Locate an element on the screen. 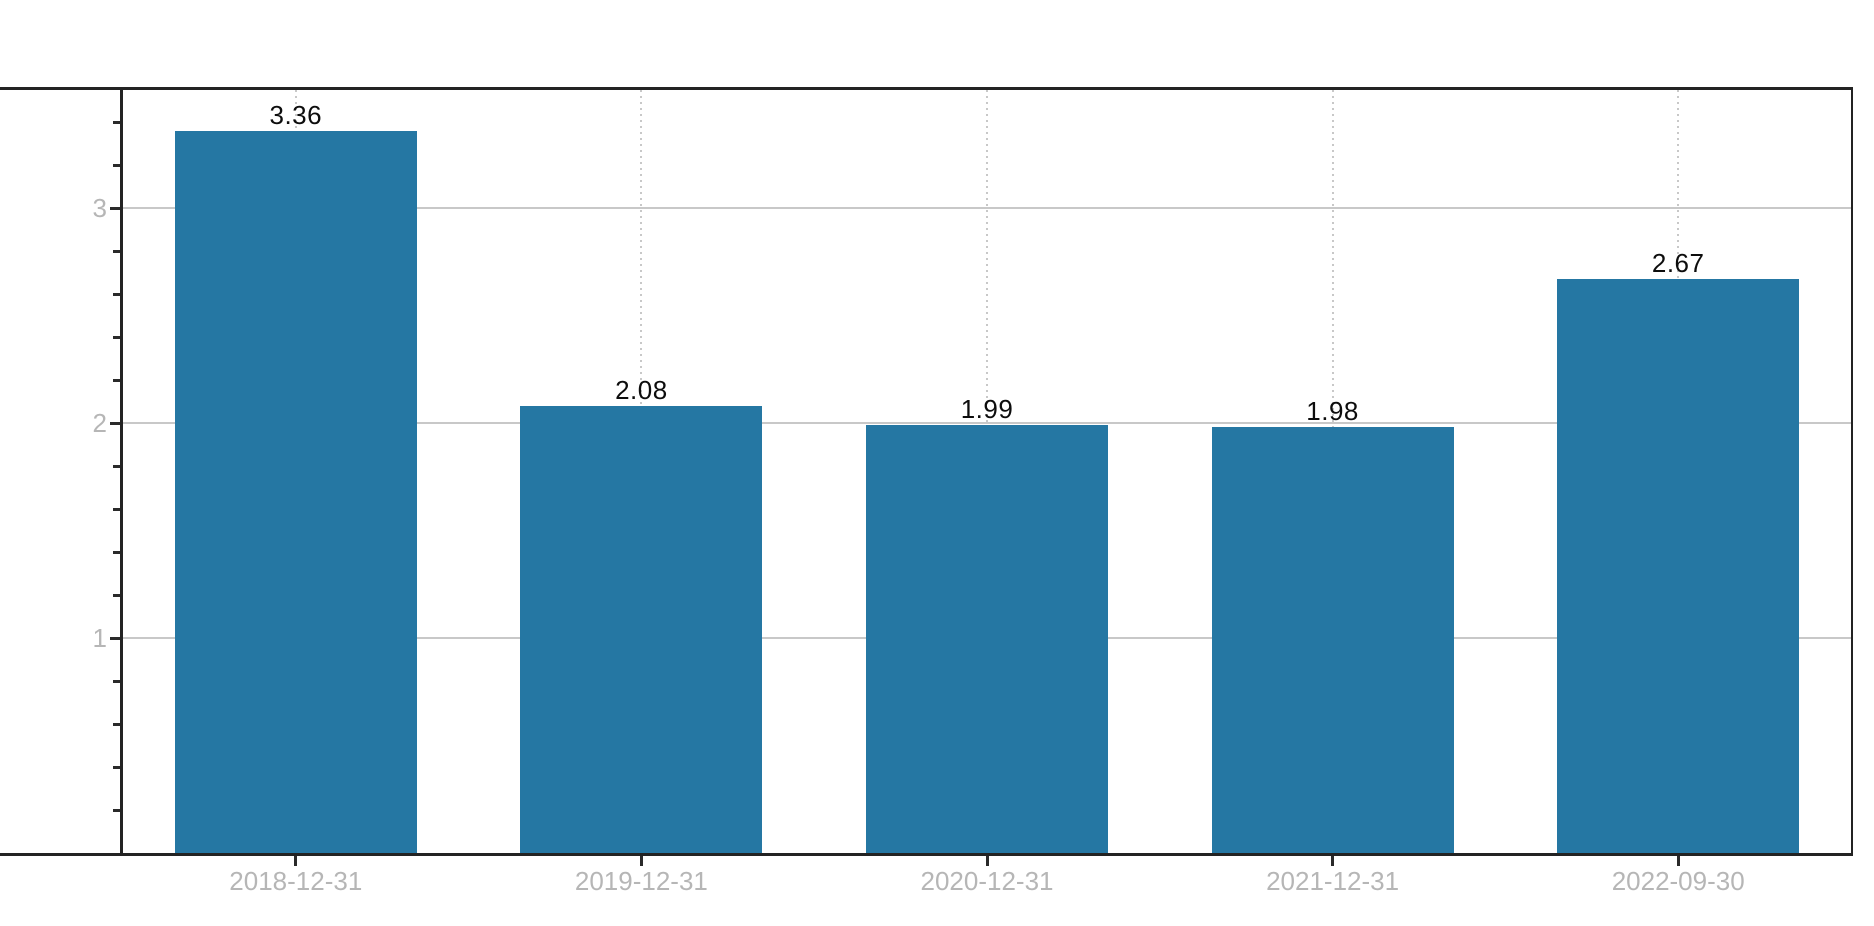 The width and height of the screenshot is (1874, 926). x-tick-label: 2022-09-30 is located at coordinates (1678, 881).